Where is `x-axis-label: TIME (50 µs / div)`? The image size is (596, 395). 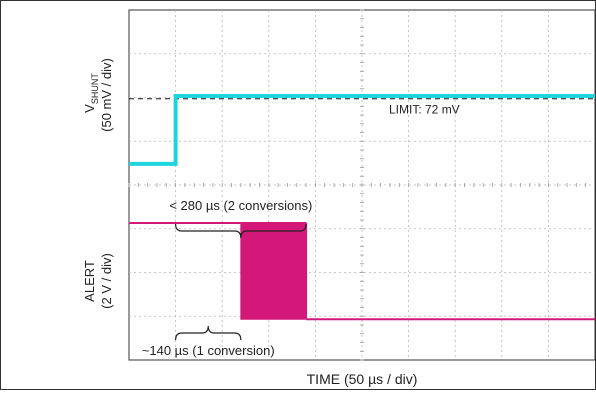 x-axis-label: TIME (50 µs / div) is located at coordinates (362, 379).